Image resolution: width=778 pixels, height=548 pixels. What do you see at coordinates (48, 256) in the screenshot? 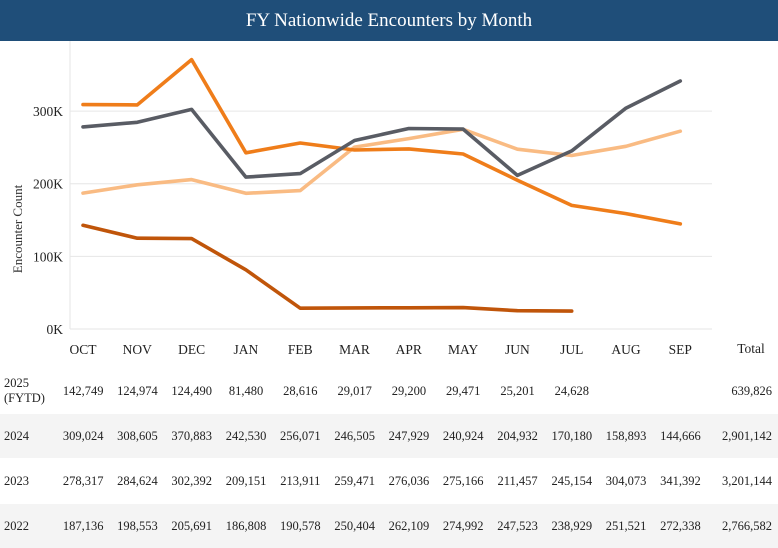
I see `y-tick-label: 100K` at bounding box center [48, 256].